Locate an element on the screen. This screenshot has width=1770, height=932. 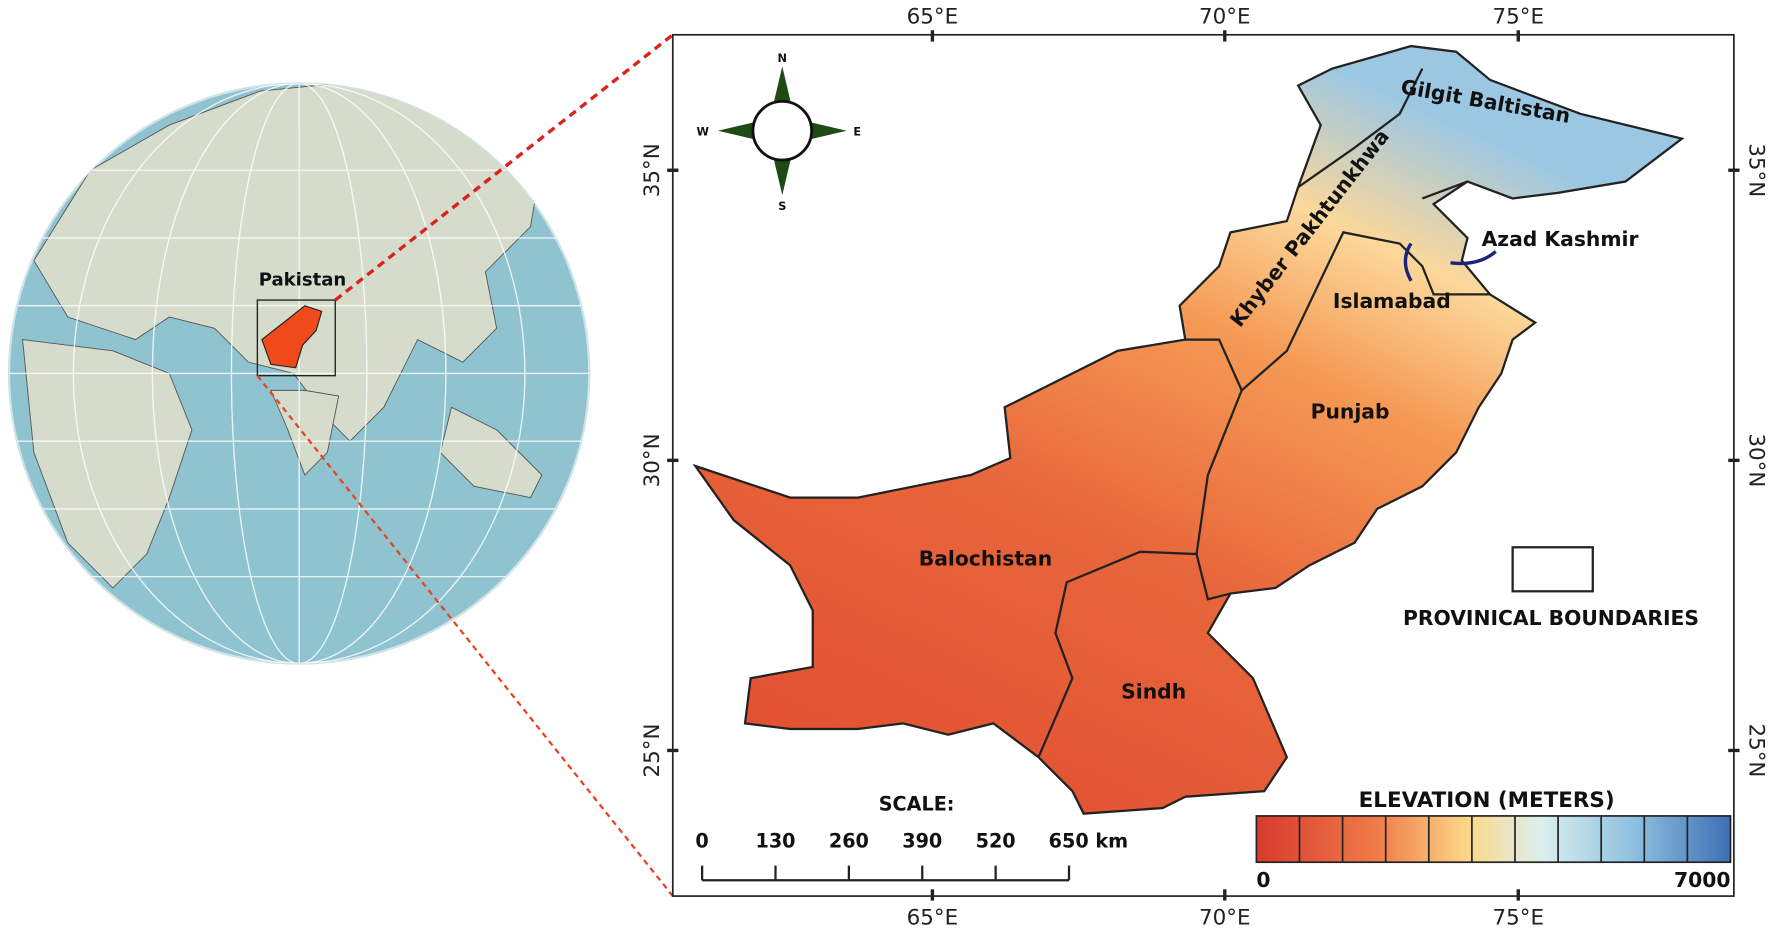
inset-box is located at coordinates (296, 338).